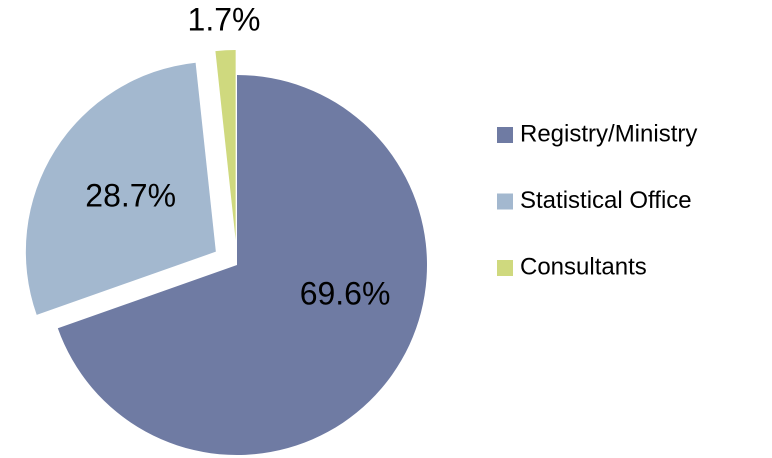  Describe the element at coordinates (224, 19) in the screenshot. I see `data-label: 1.7%` at that location.